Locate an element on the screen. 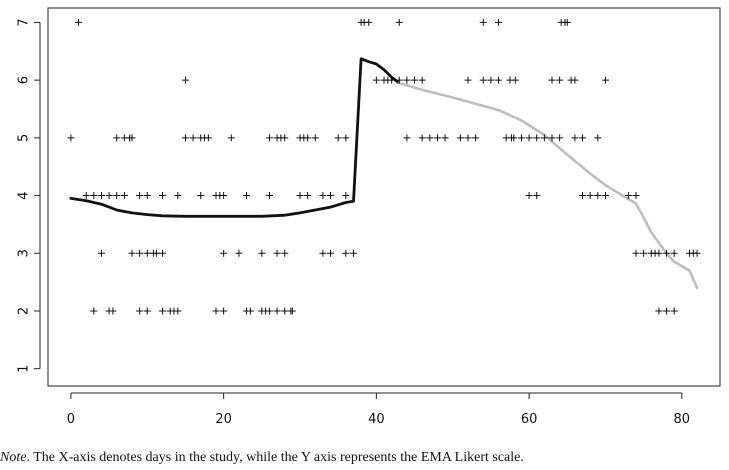 The width and height of the screenshot is (729, 470). y-tick-label: 7 is located at coordinates (24, 22).